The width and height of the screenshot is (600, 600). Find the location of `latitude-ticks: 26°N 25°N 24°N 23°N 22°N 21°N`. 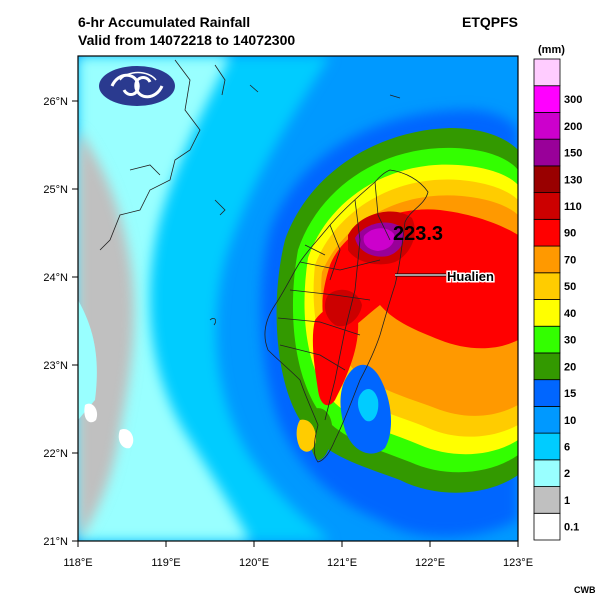

latitude-ticks: 26°N 25°N 24°N 23°N 22°N 21°N is located at coordinates (60, 322).